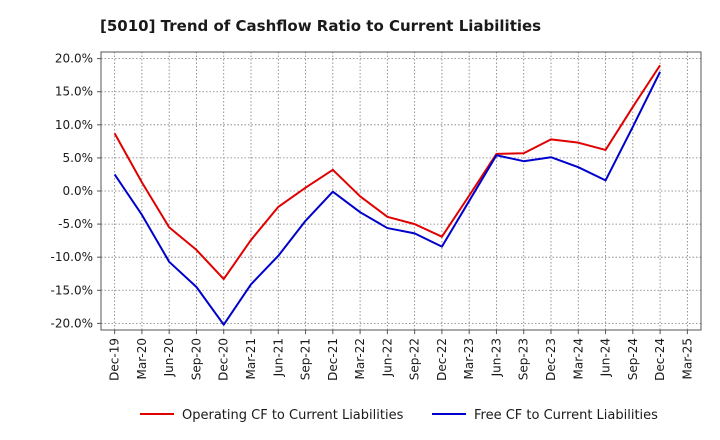  What do you see at coordinates (333, 359) in the screenshot?
I see `x-tick-label: Dec-21` at bounding box center [333, 359].